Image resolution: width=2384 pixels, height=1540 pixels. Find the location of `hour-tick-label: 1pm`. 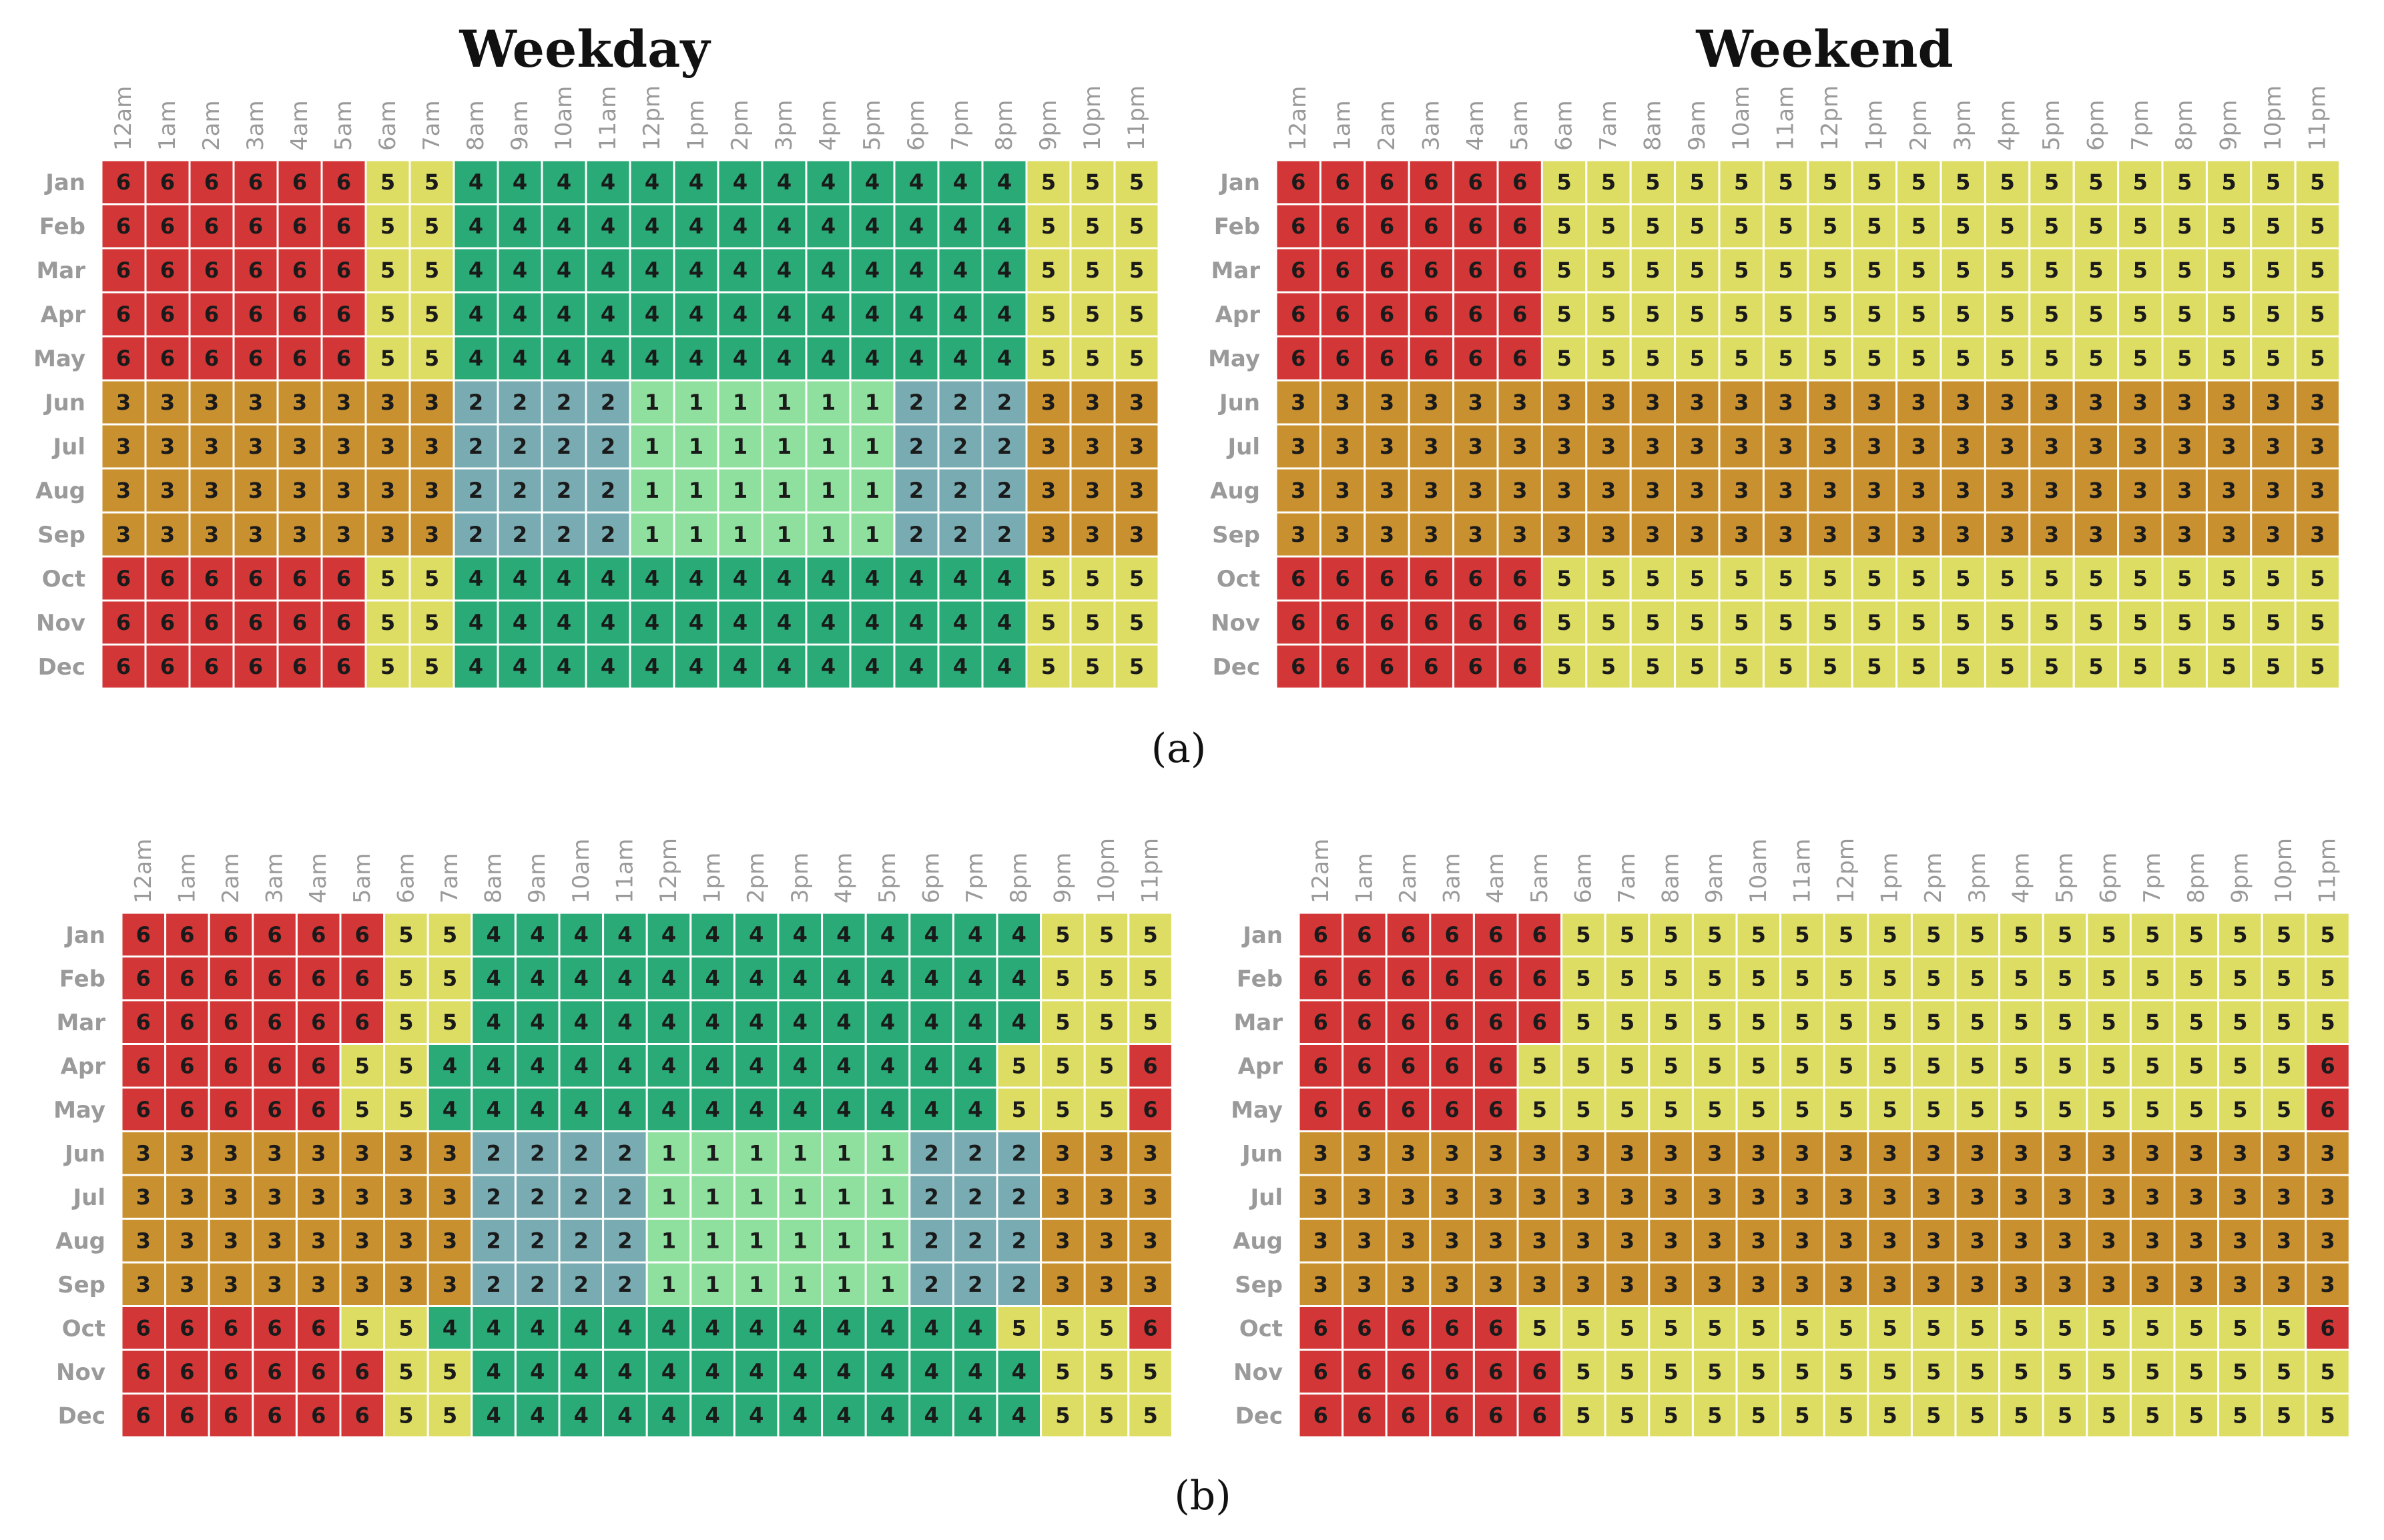

hour-tick-label: 1pm is located at coordinates (1874, 125).